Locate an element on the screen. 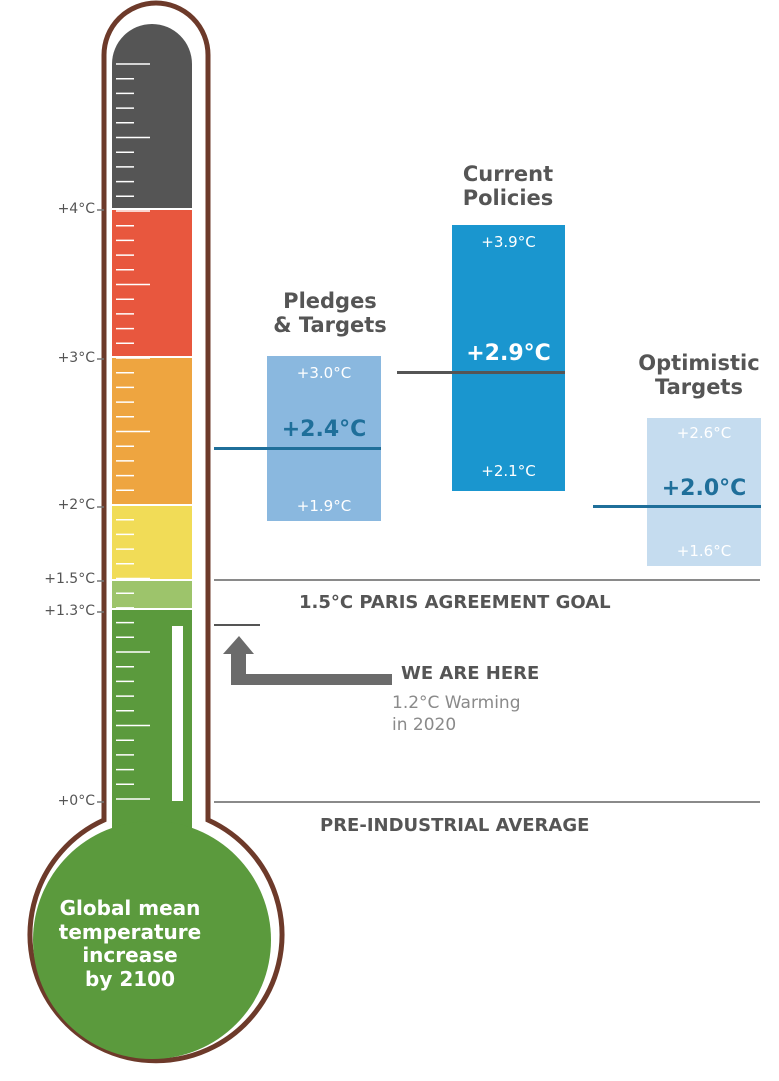 This screenshot has height=1081, width=779. pledges-title-line2: & Targets is located at coordinates (330, 325).